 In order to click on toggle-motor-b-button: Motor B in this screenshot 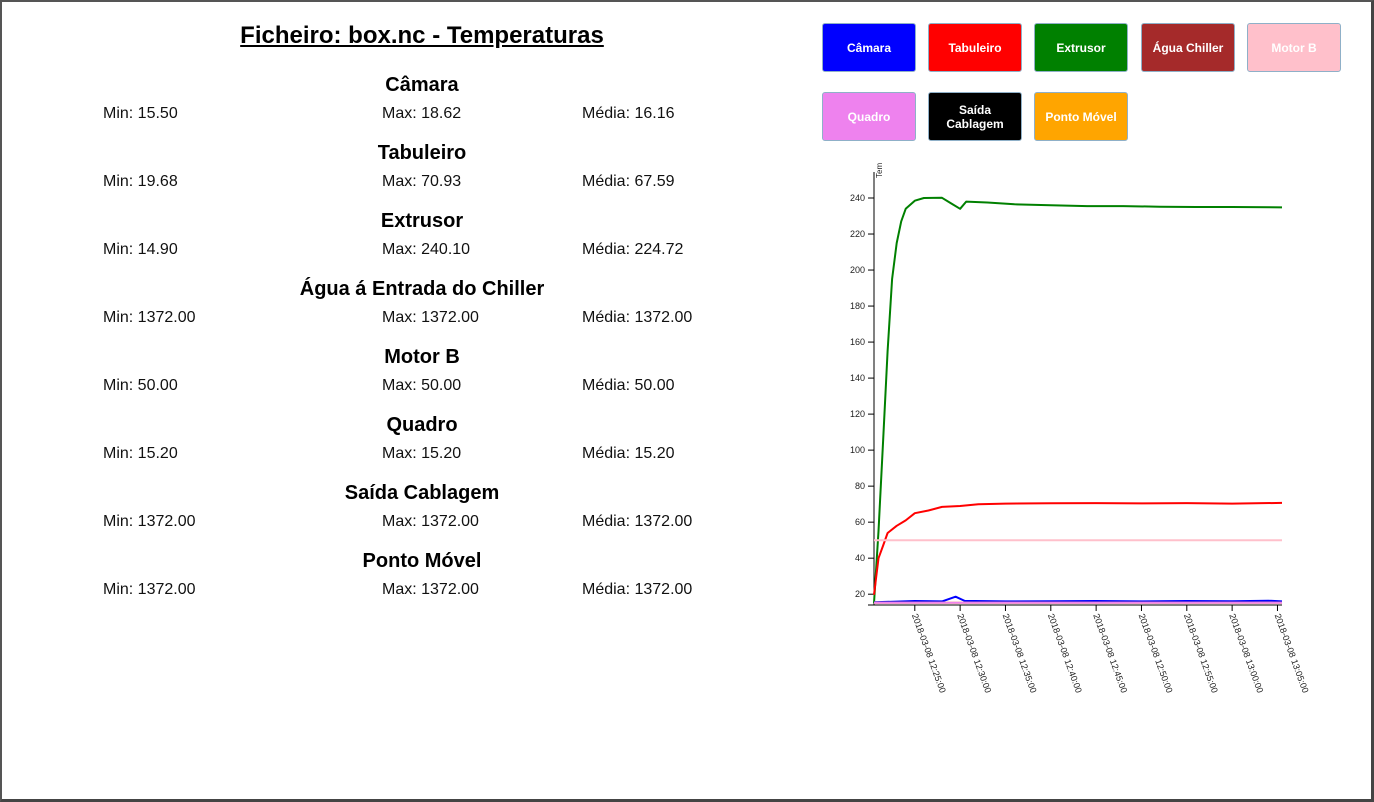, I will do `click(1294, 47)`.